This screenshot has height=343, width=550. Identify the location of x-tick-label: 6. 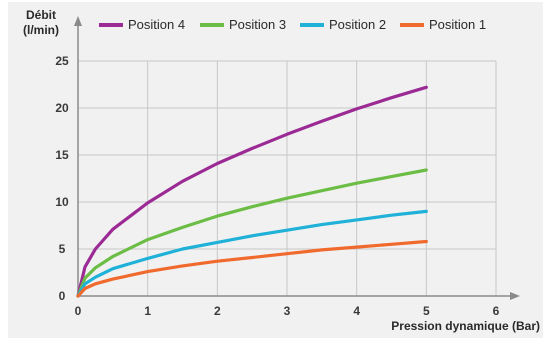
(496, 311).